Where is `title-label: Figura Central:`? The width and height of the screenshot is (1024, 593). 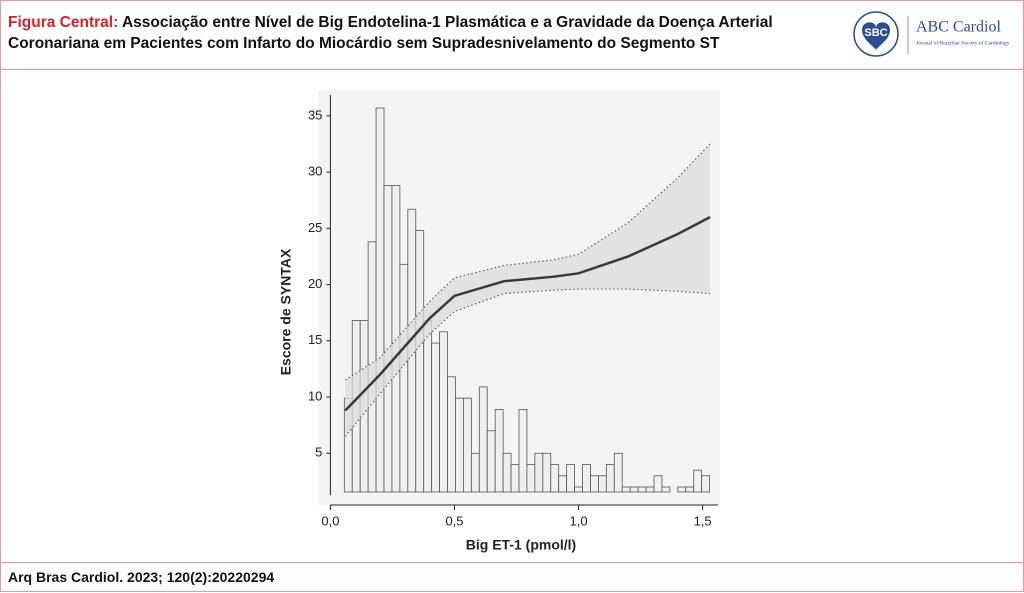 title-label: Figura Central: is located at coordinates (63, 22).